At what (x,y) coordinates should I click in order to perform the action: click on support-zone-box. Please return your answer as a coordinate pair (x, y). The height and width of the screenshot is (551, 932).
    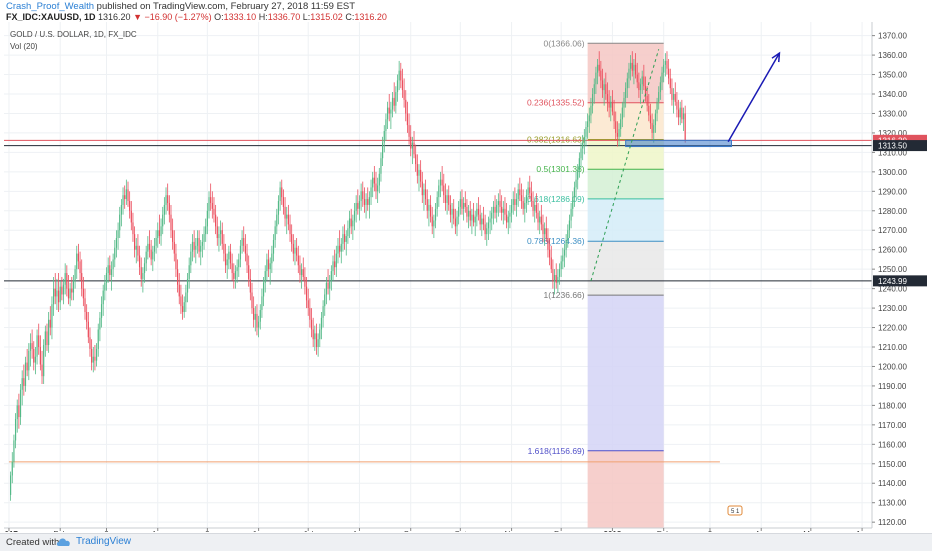
    Looking at the image, I should click on (678, 143).